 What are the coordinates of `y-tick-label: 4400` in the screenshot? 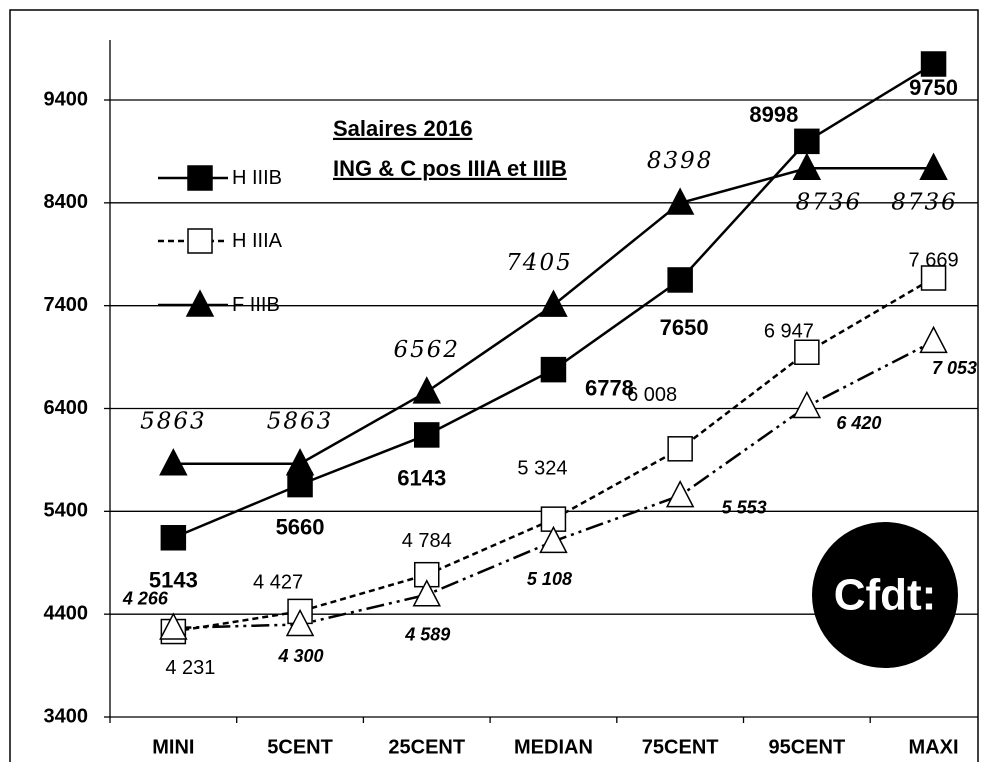 It's located at (66, 613).